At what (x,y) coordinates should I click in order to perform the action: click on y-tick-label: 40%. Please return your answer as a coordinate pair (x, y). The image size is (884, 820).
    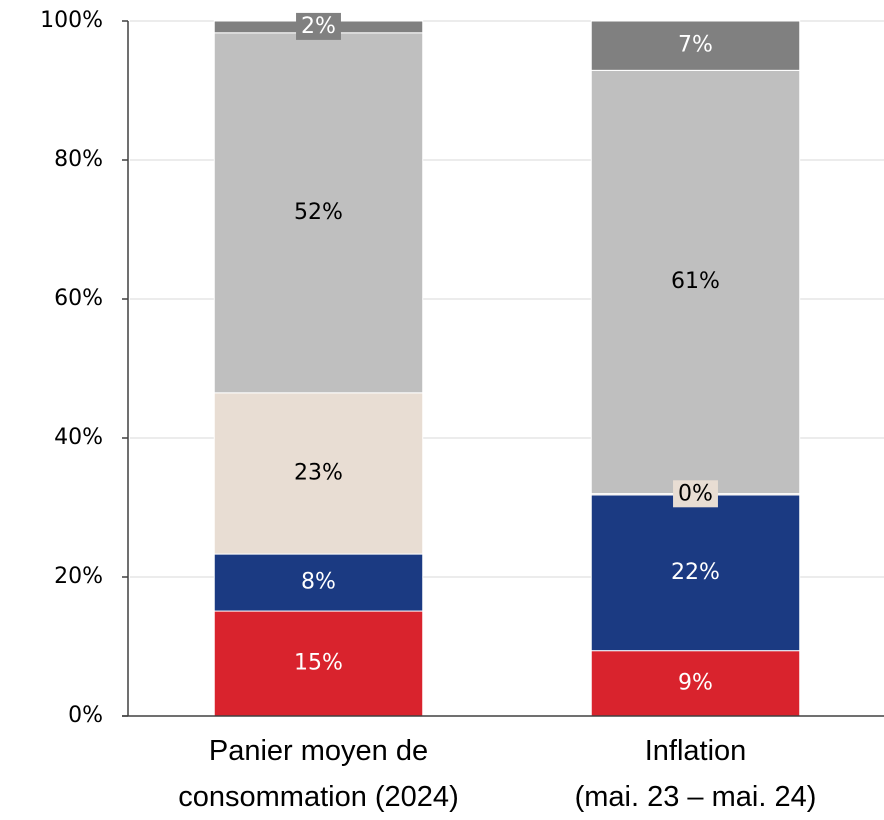
    Looking at the image, I should click on (78, 437).